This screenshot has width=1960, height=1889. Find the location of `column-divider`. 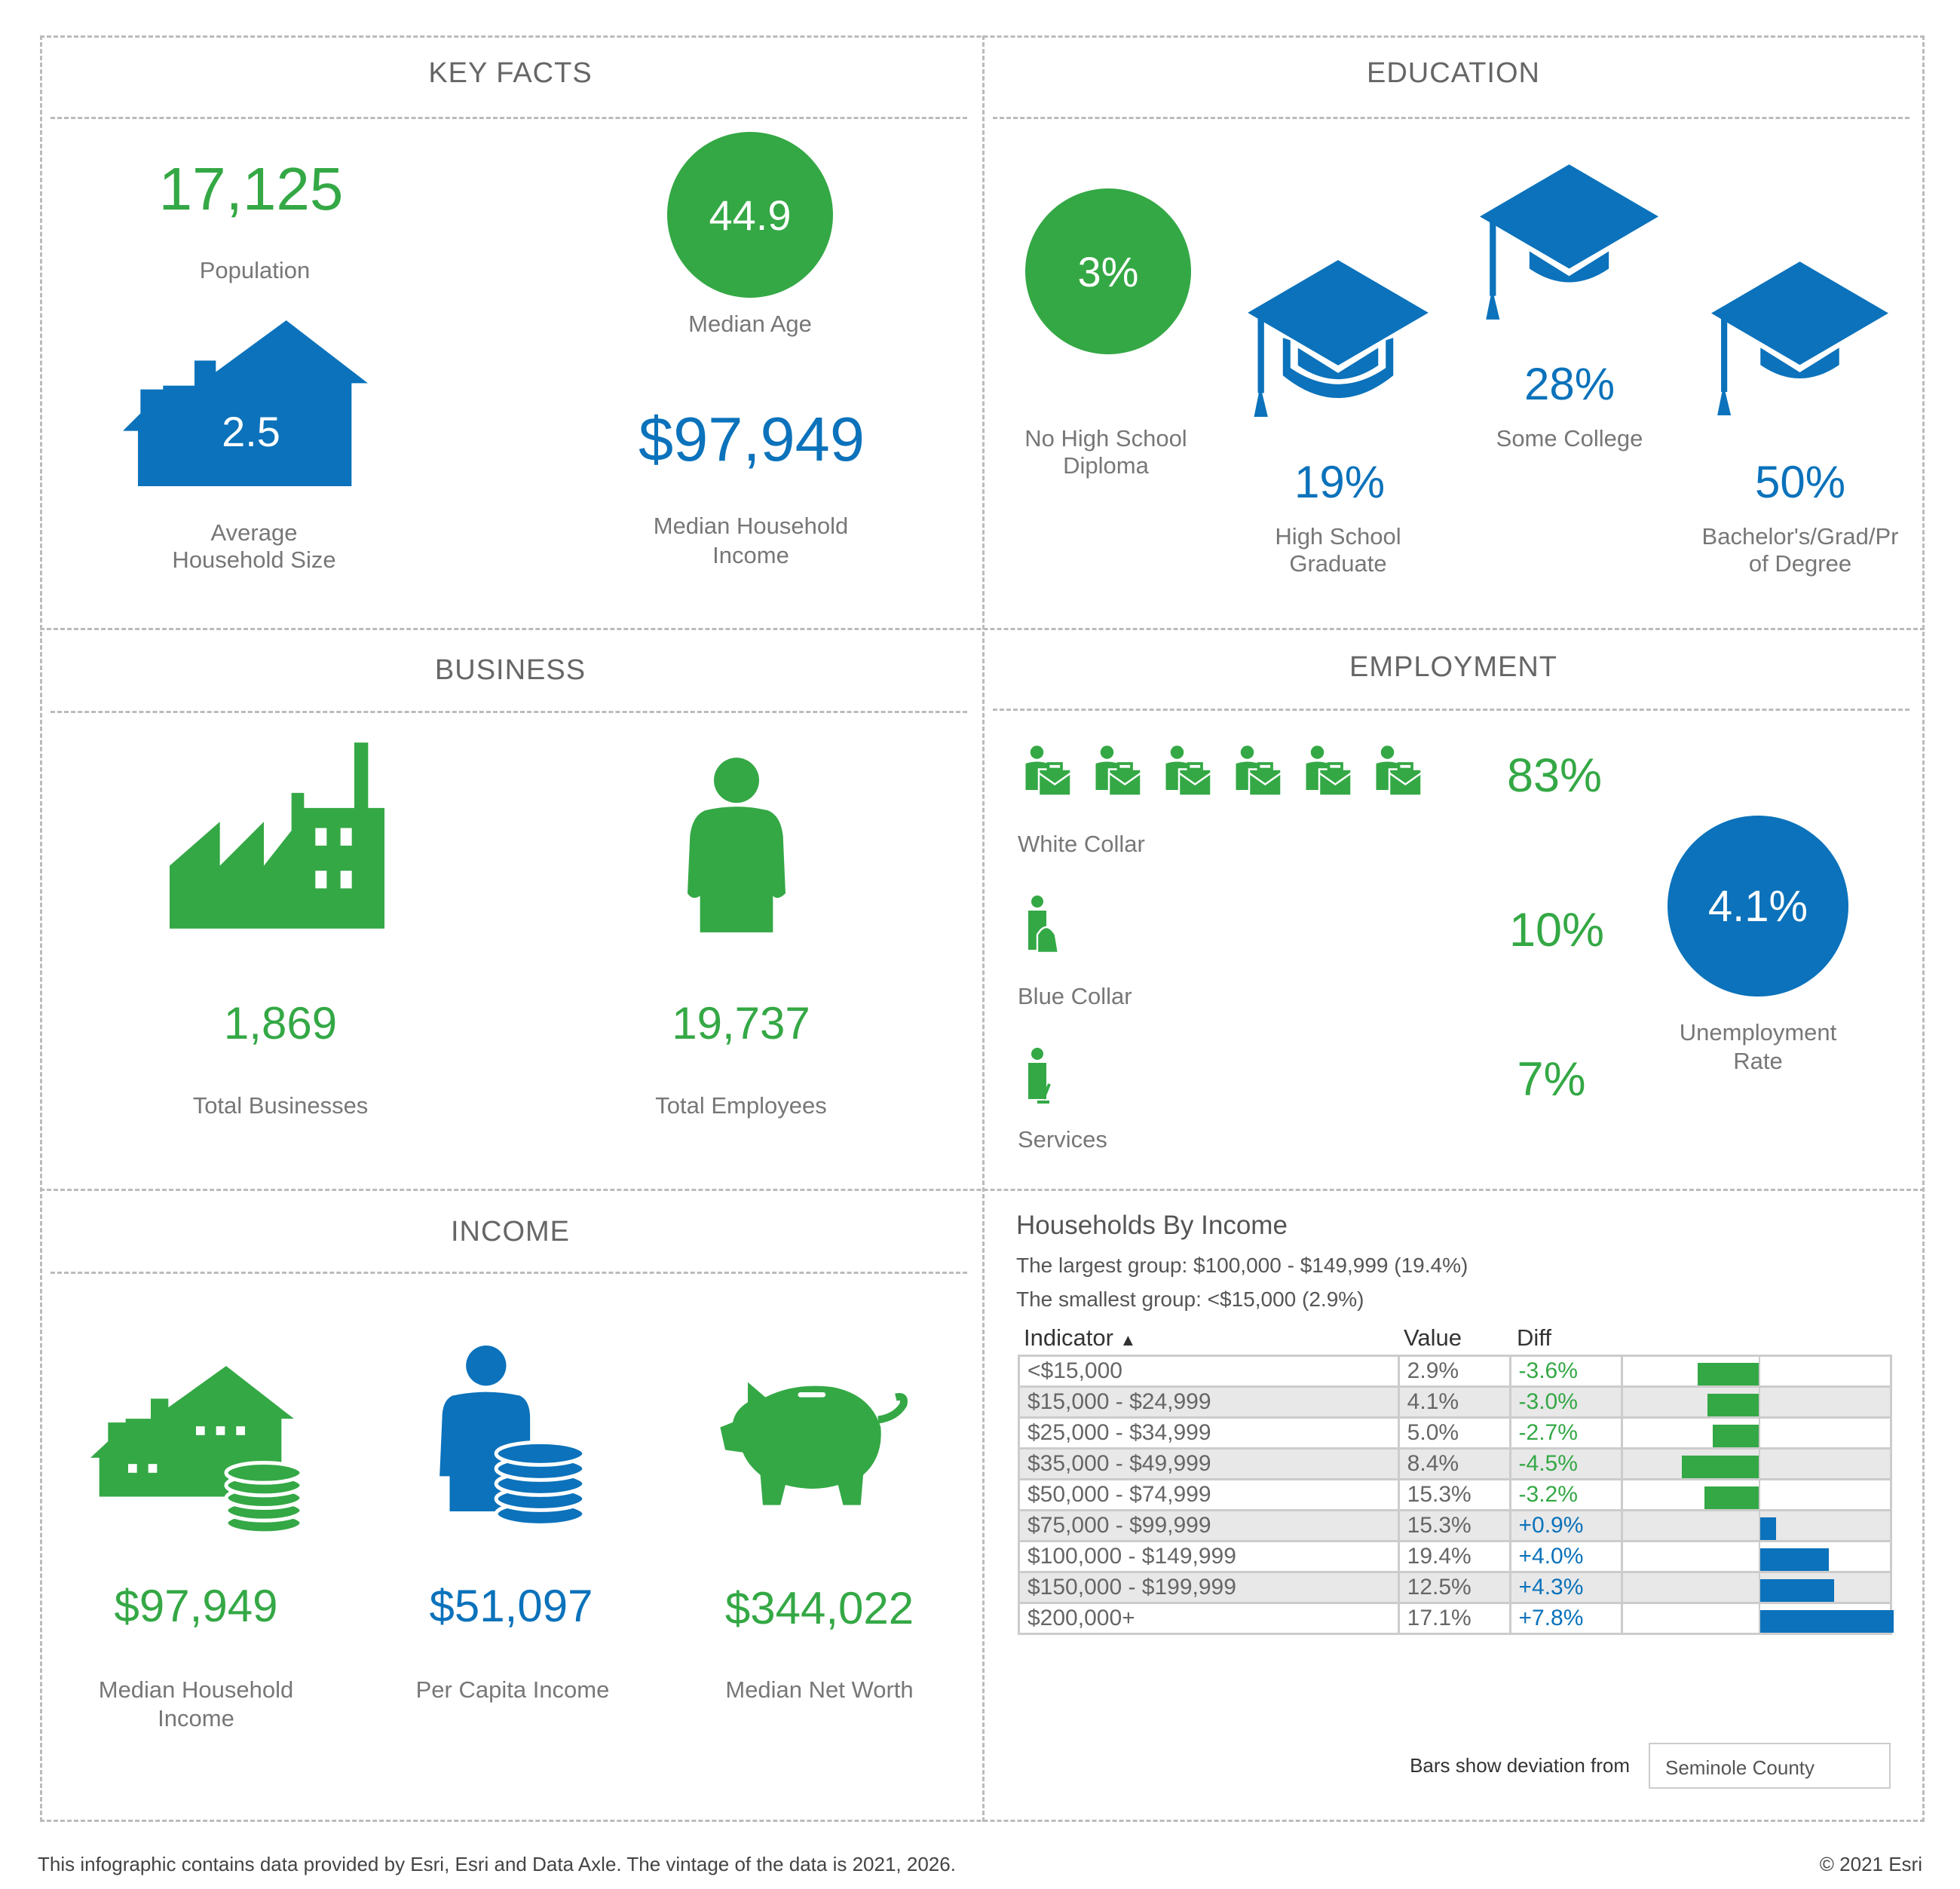

column-divider is located at coordinates (983, 928).